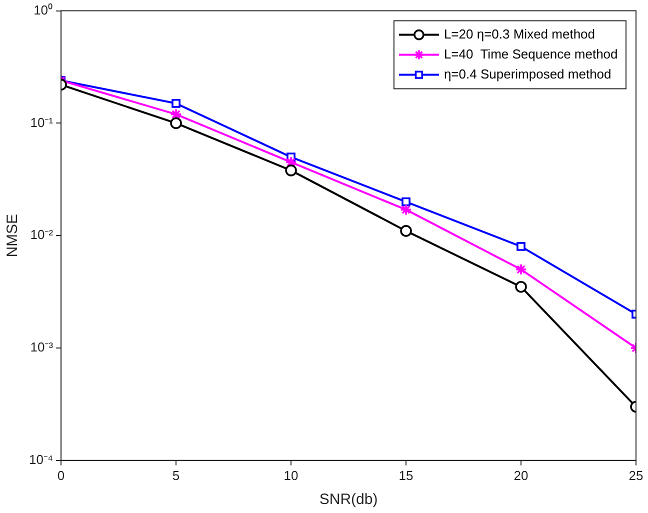  I want to click on x-tick-label: 5, so click(176, 475).